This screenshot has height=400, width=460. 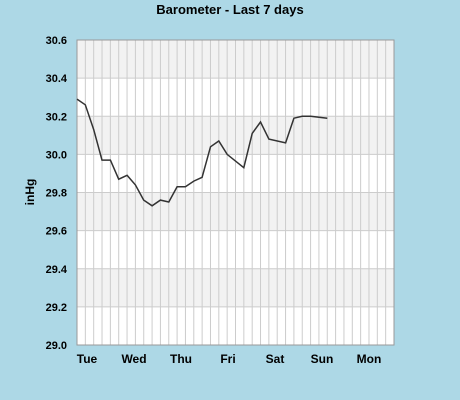 I want to click on x-tick-label: Sat, so click(x=275, y=359).